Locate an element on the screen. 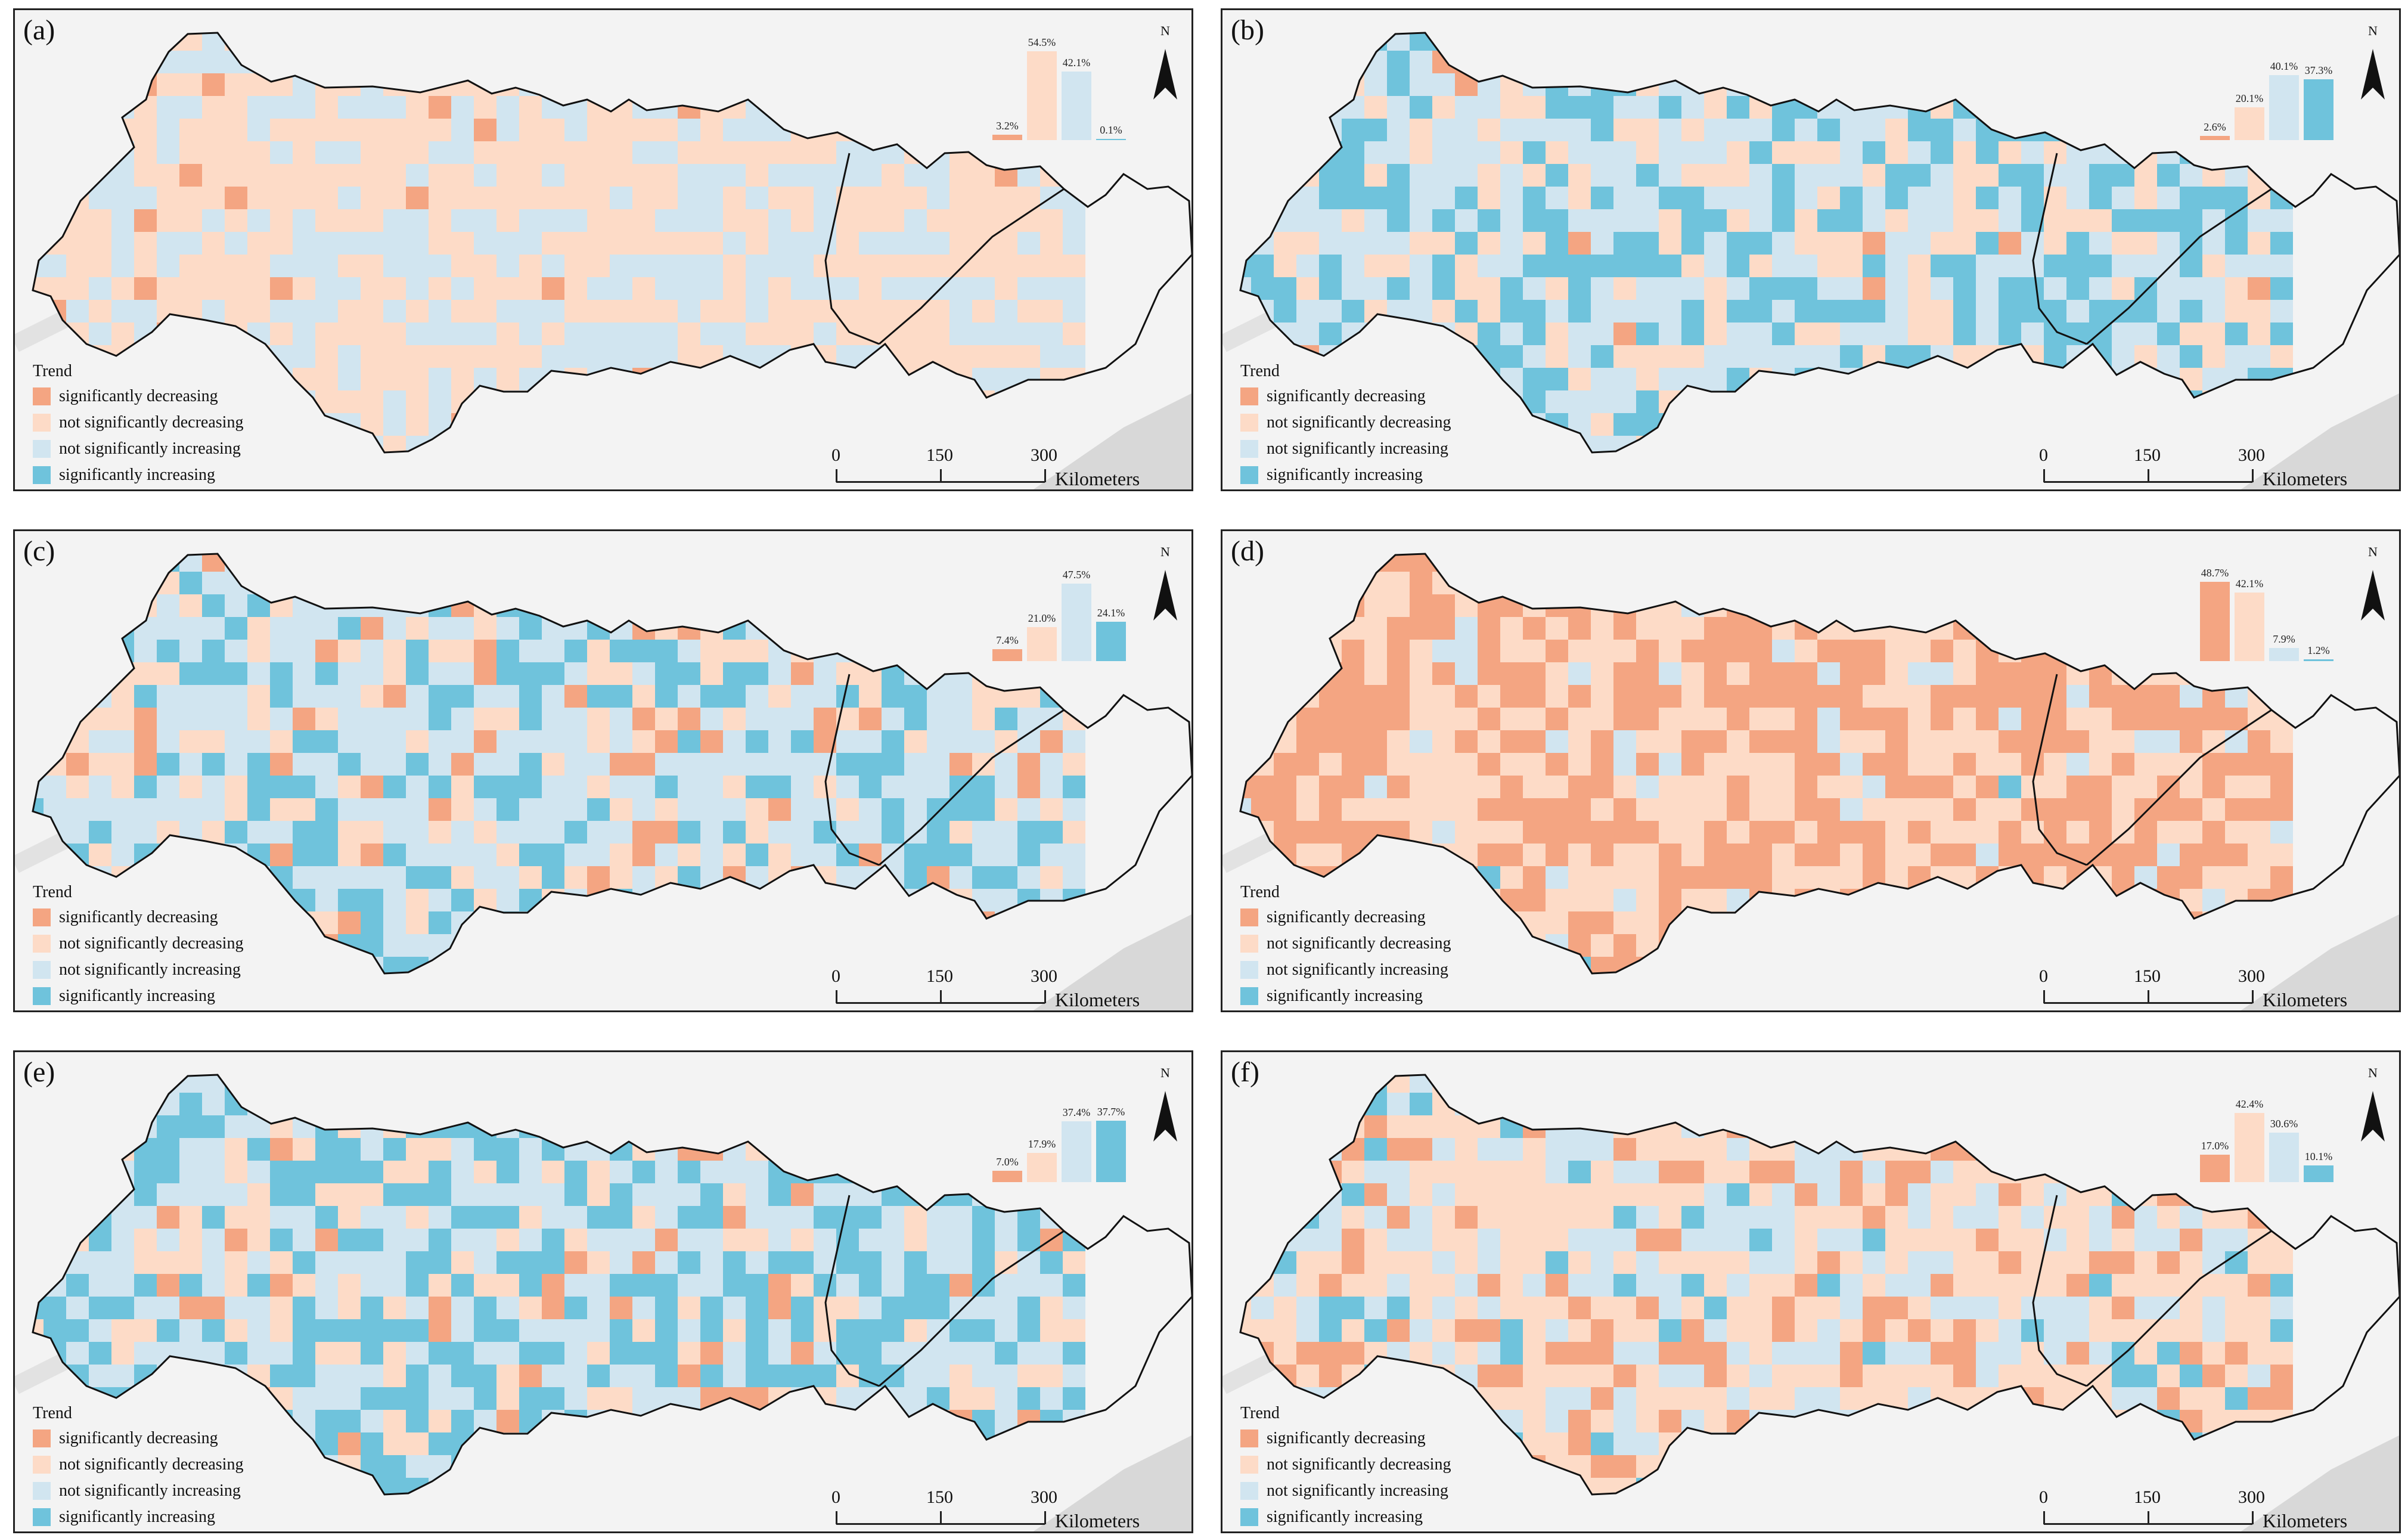 This screenshot has height=1538, width=2408. background-landmass is located at coordinates (2320, 441).